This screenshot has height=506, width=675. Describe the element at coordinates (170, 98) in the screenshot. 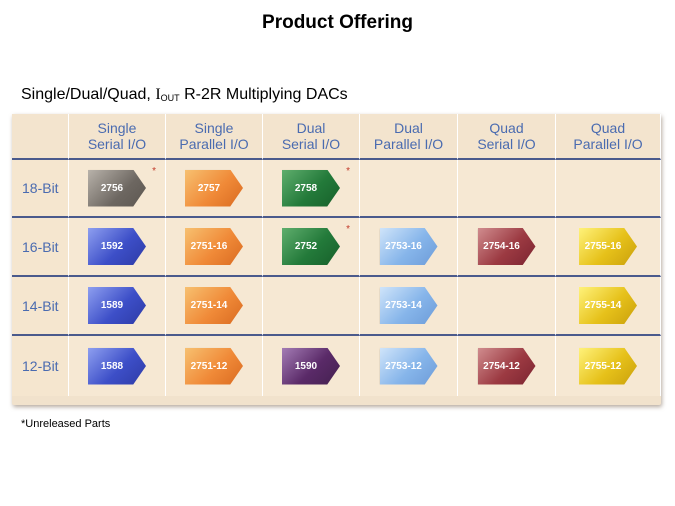

I see `subtitle-i-sub: OUT` at that location.